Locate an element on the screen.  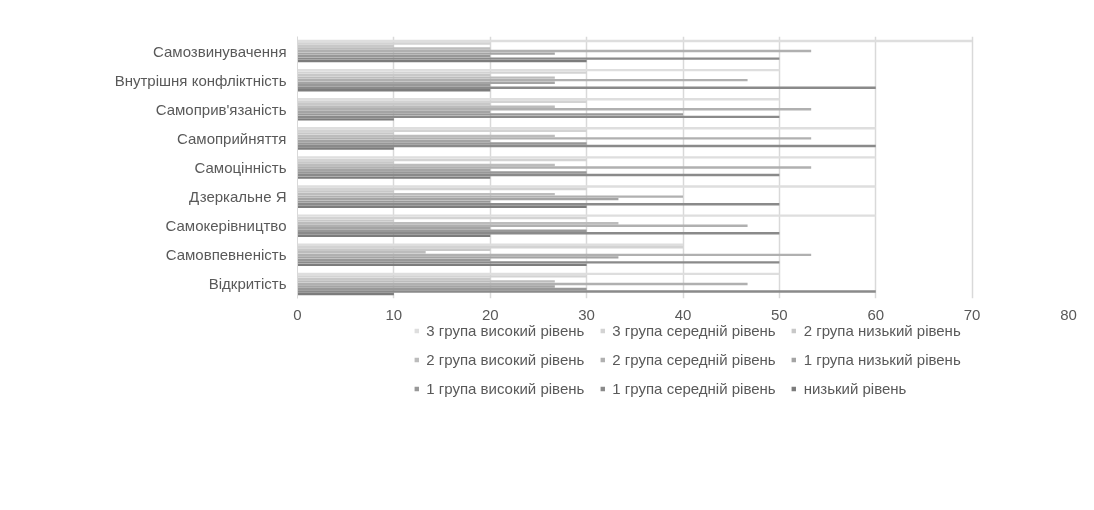
legend-label: 2 група низький рівень is located at coordinates (882, 330).